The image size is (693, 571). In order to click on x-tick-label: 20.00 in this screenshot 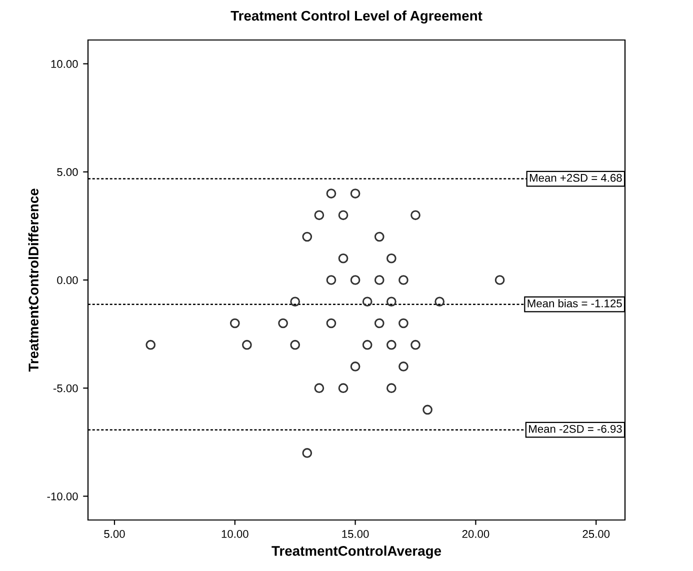, I will do `click(476, 534)`.